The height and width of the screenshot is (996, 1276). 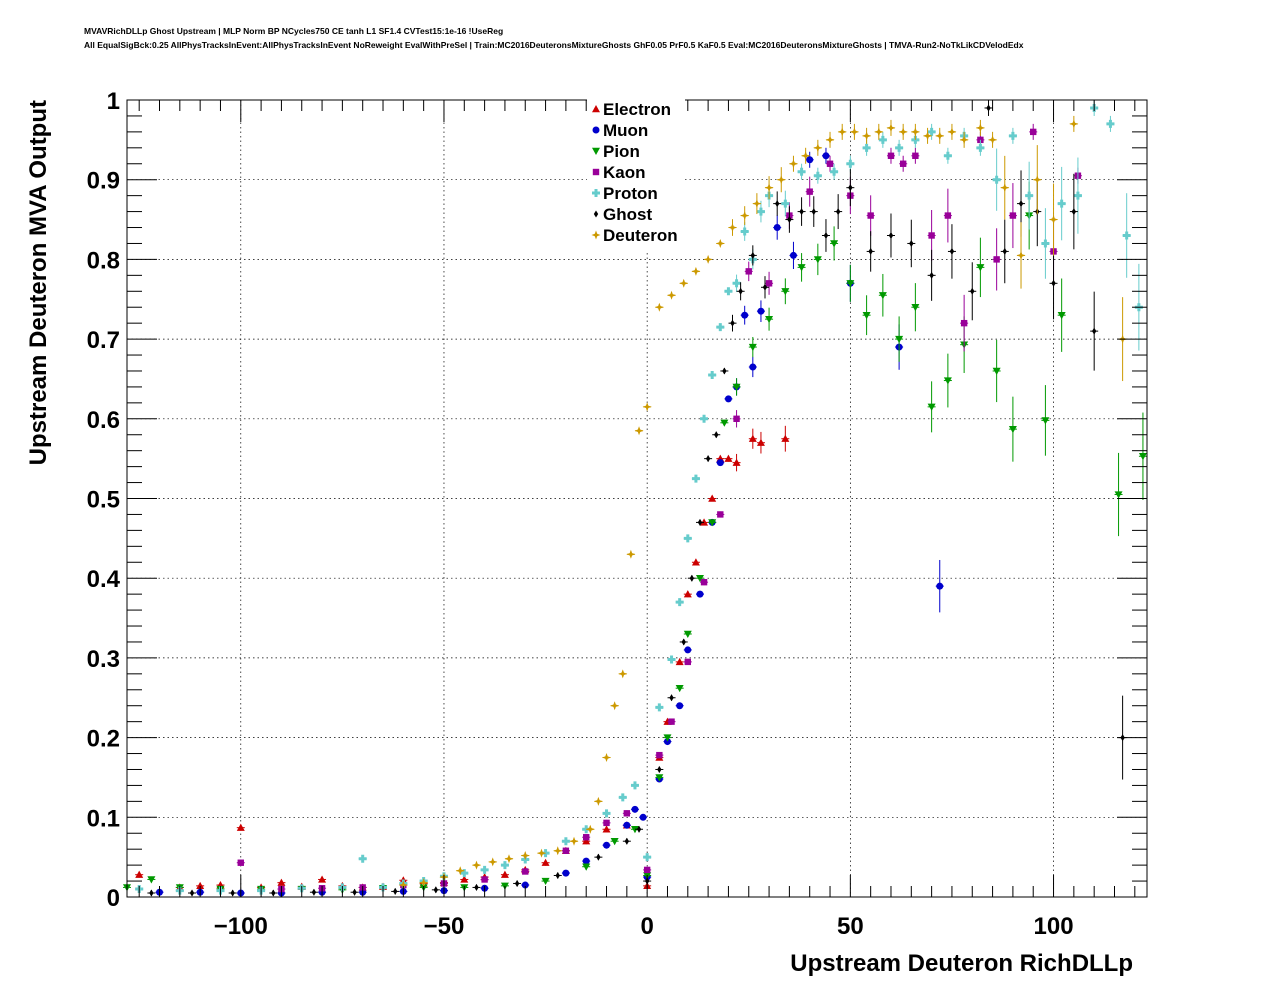 What do you see at coordinates (103, 500) in the screenshot?
I see `y-tick-label: 0.5` at bounding box center [103, 500].